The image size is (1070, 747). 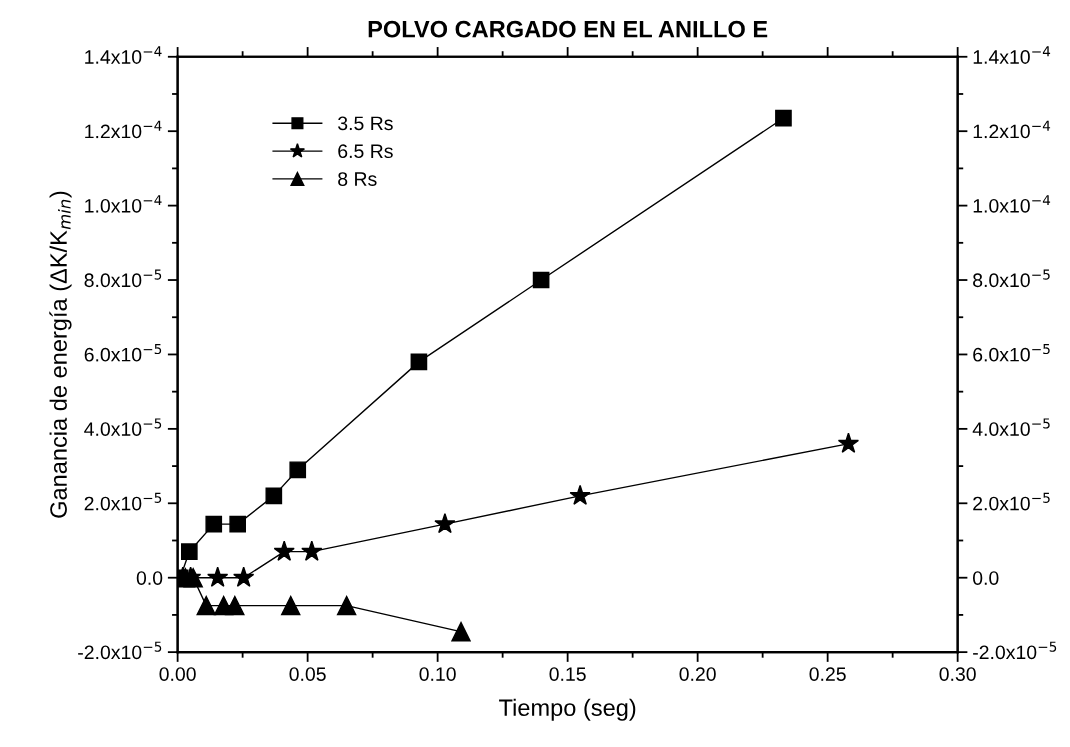 I want to click on y-tick-label: 8.0x10$^{−5}$, so click(x=123, y=278).